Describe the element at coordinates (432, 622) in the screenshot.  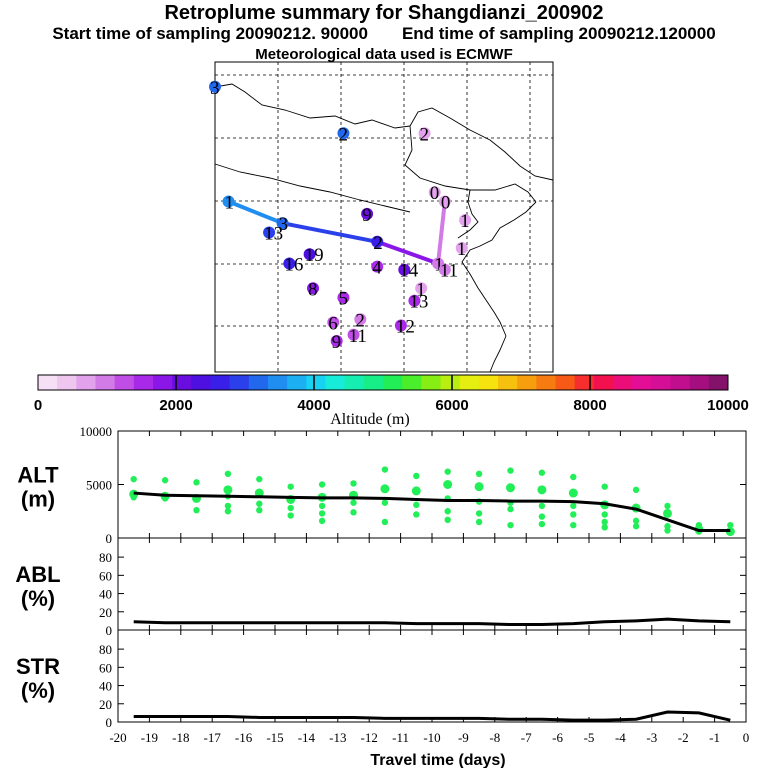
I see `abl-series-line` at that location.